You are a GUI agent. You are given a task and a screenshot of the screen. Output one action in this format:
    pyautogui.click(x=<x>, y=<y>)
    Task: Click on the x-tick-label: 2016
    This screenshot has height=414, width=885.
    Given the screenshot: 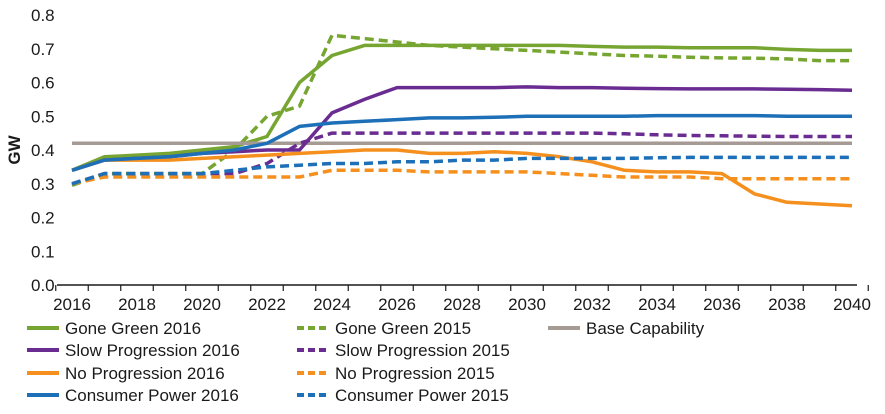 What is the action you would take?
    pyautogui.click(x=72, y=304)
    